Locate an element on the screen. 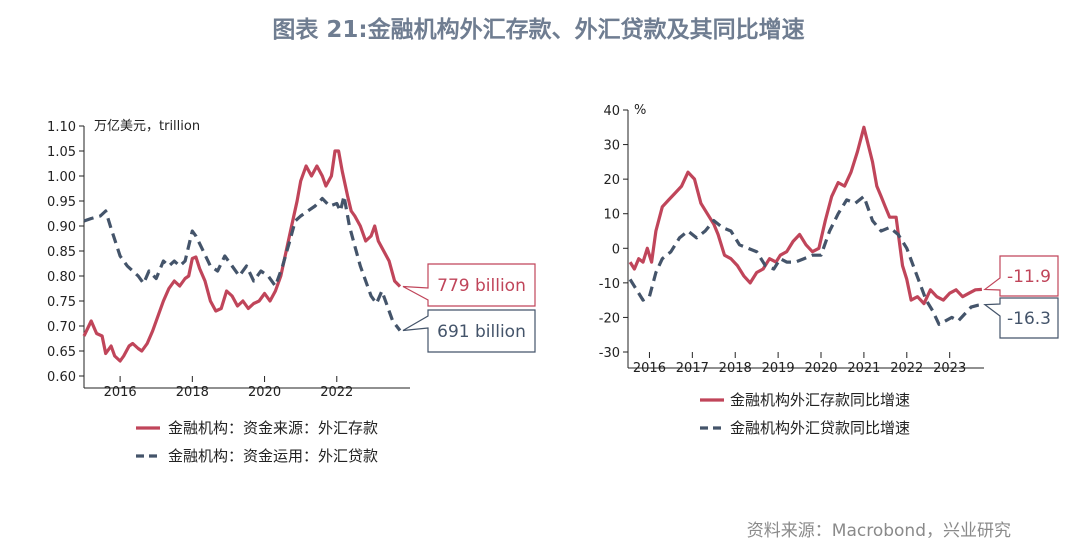 Image resolution: width=1077 pixels, height=554 pixels. source-note: 资料来源：Macrobond，兴业研究 is located at coordinates (878, 531).